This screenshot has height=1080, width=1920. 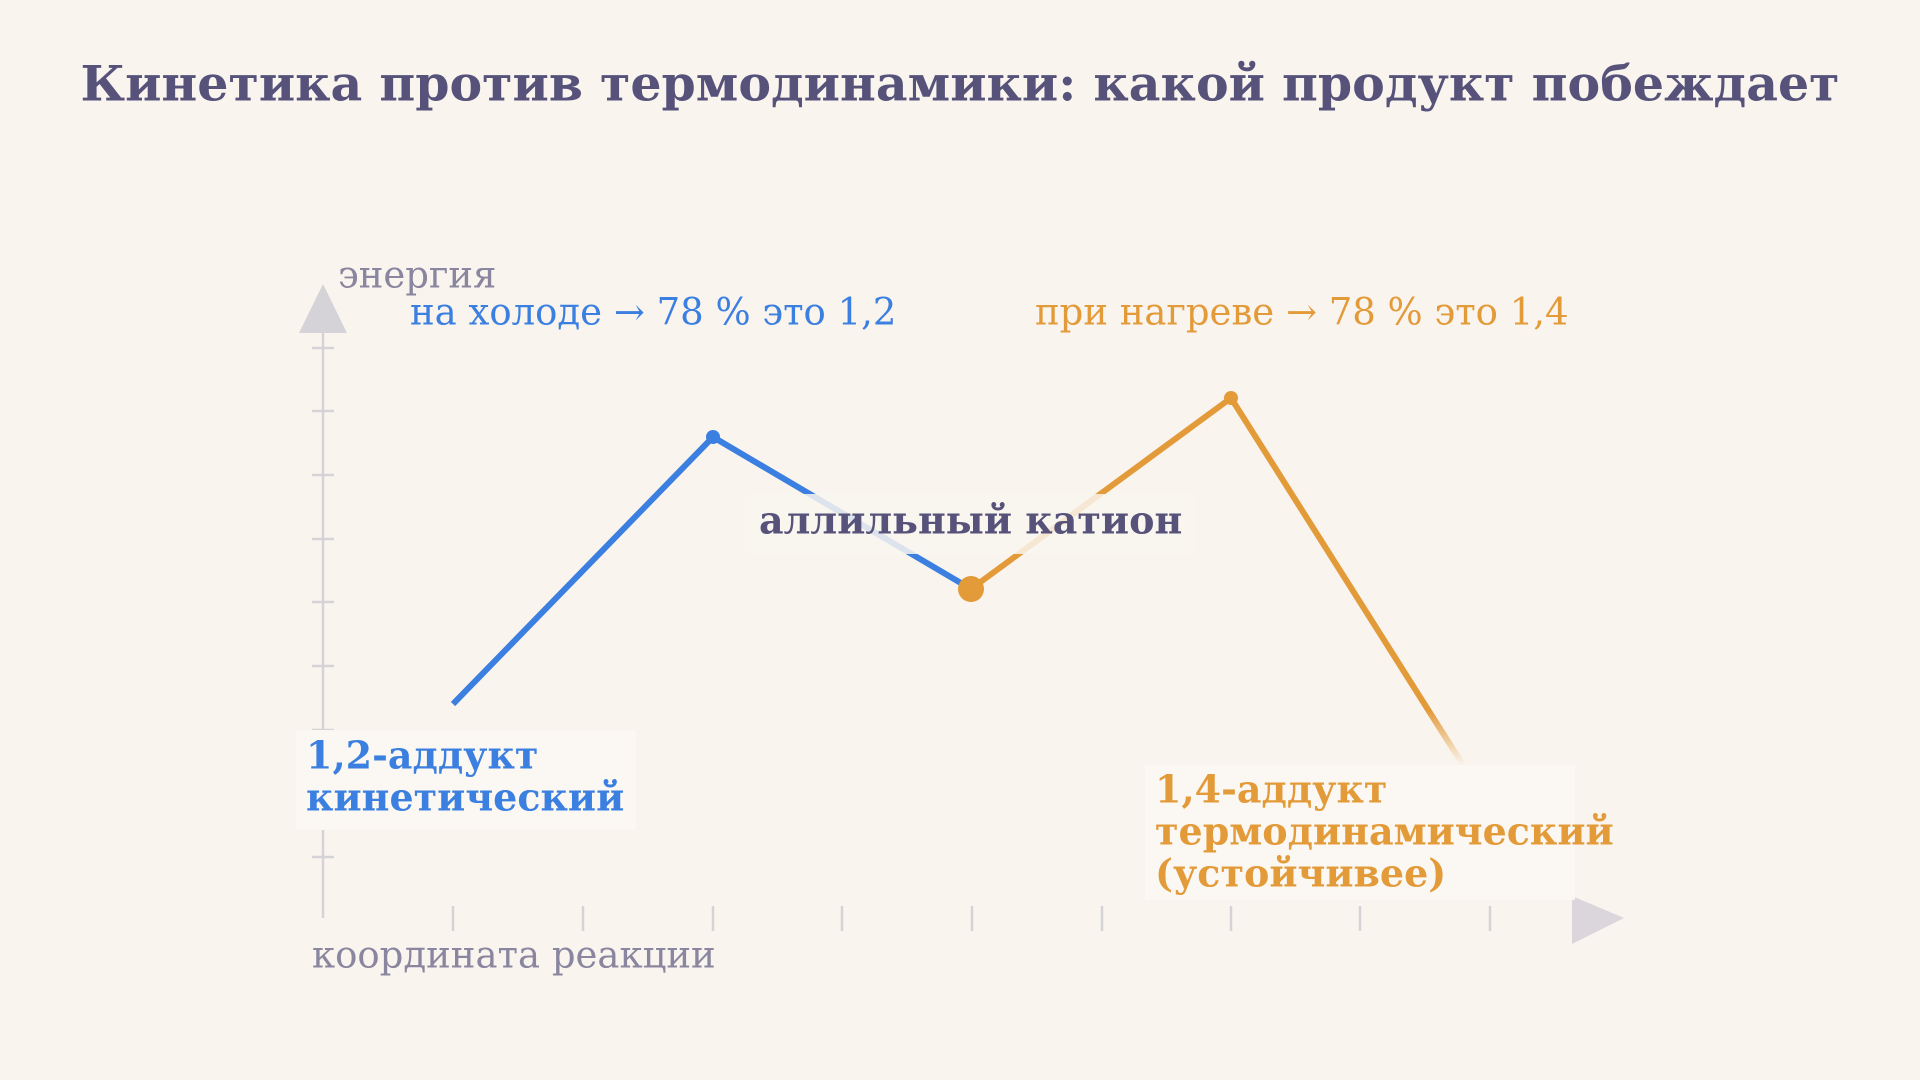 What do you see at coordinates (323, 308) in the screenshot?
I see `y-arrow` at bounding box center [323, 308].